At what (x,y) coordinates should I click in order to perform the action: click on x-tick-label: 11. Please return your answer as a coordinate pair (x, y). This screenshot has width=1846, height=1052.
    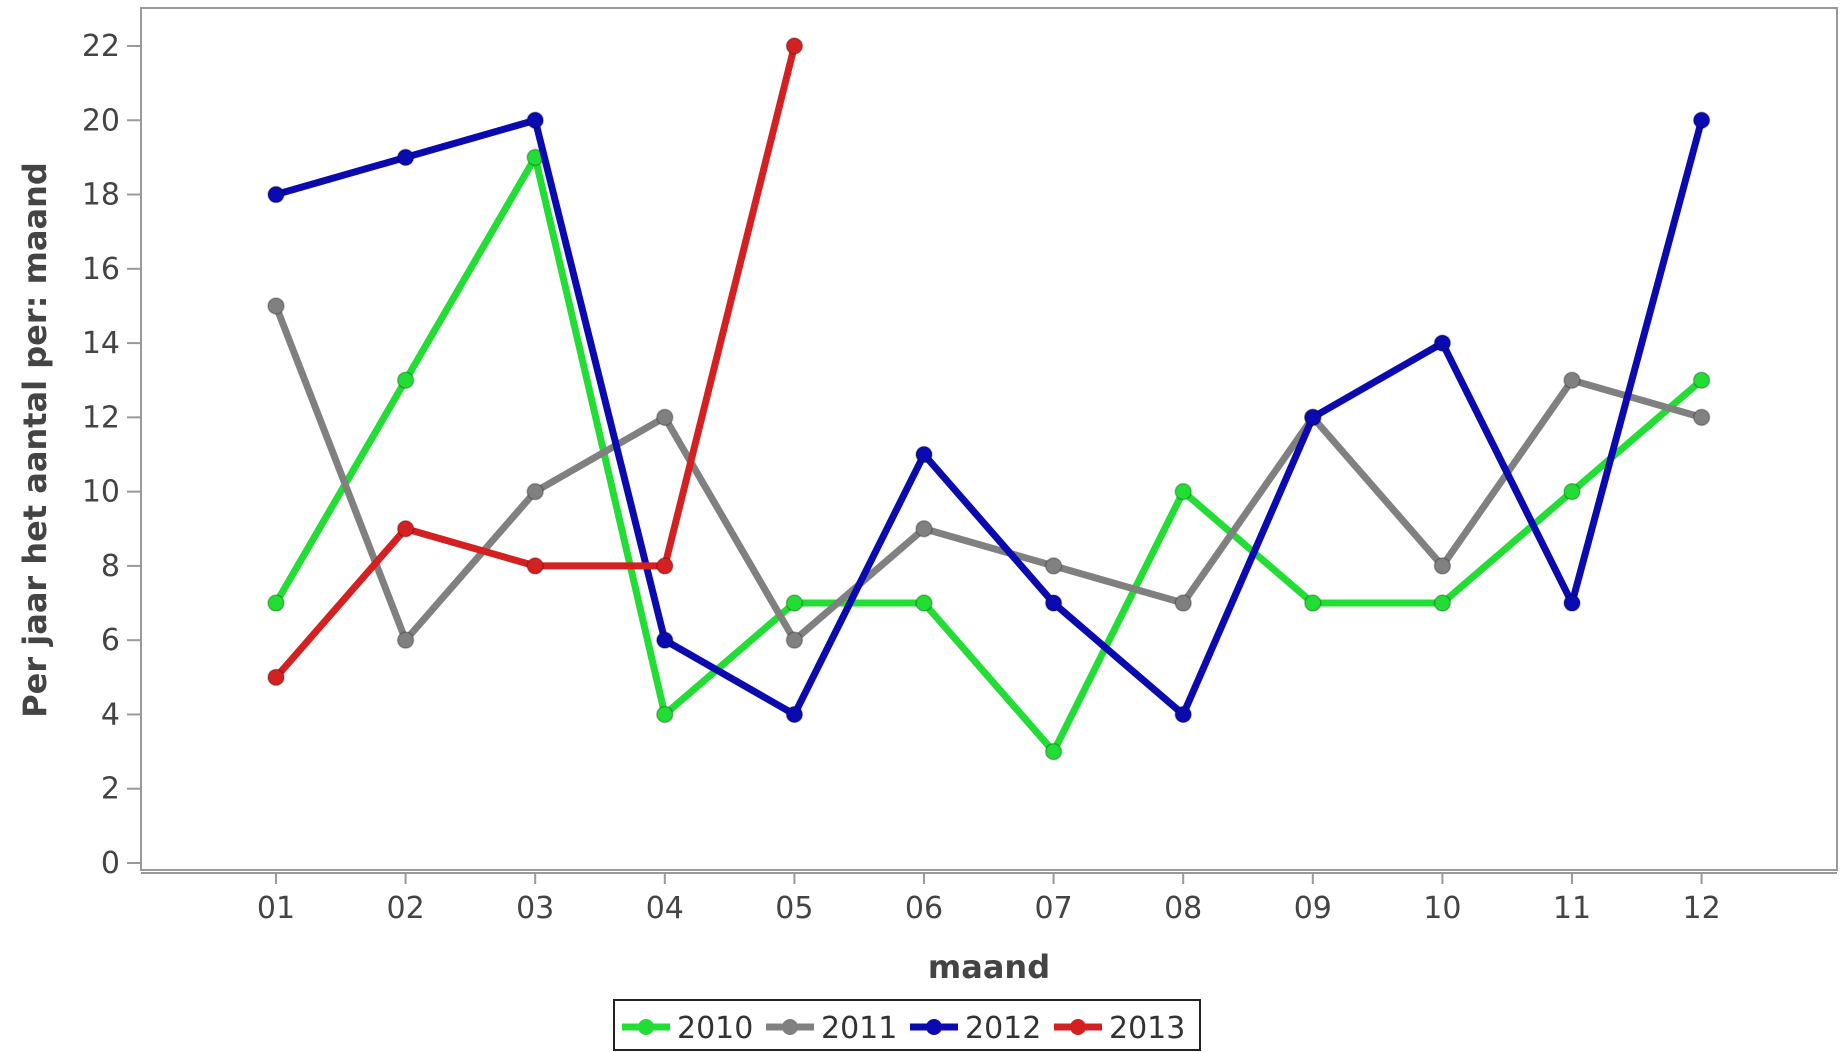
    Looking at the image, I should click on (1572, 908).